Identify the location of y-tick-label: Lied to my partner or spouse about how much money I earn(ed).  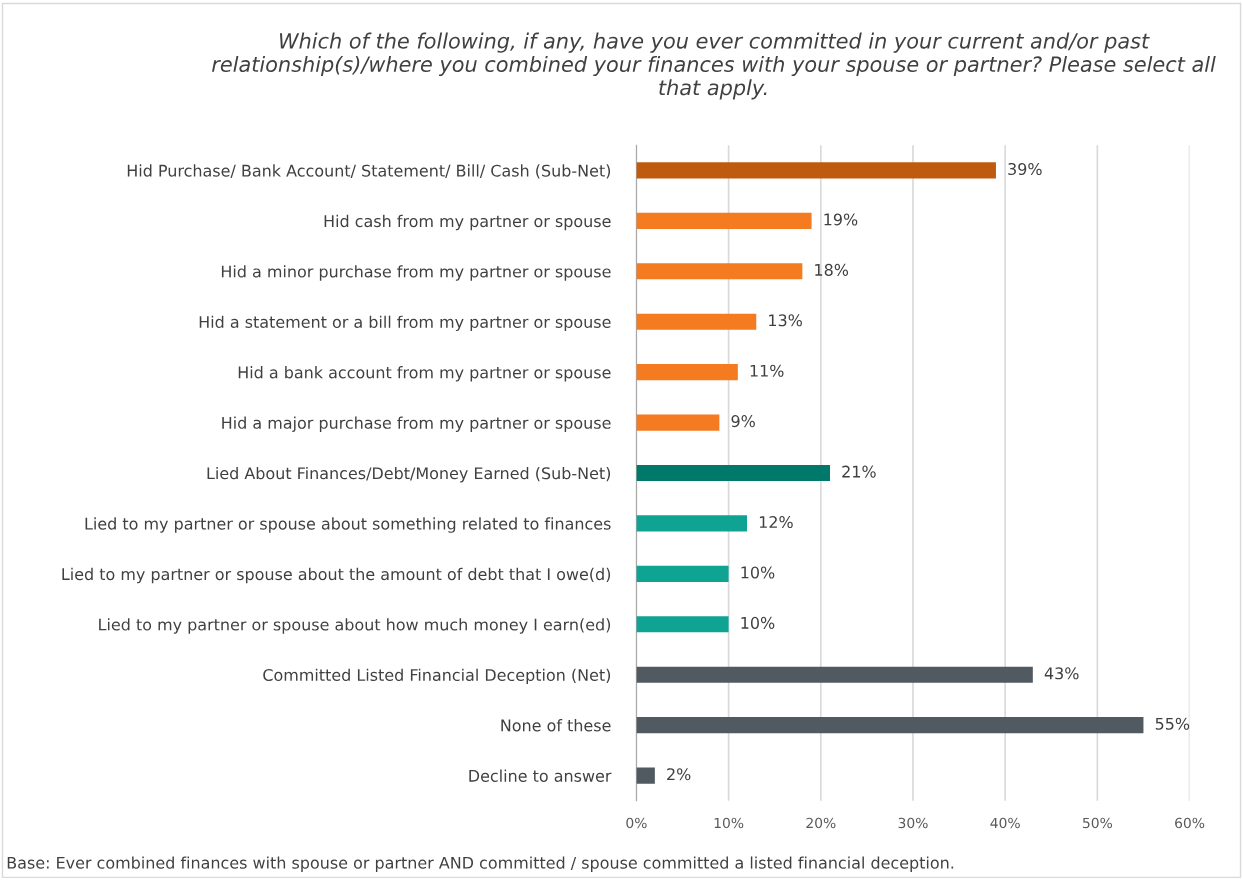
(355, 626).